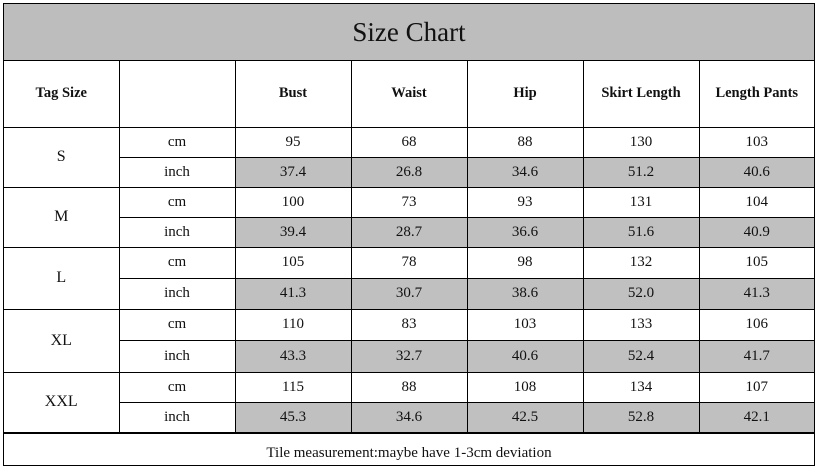  What do you see at coordinates (293, 387) in the screenshot?
I see `measurement-cell: 115` at bounding box center [293, 387].